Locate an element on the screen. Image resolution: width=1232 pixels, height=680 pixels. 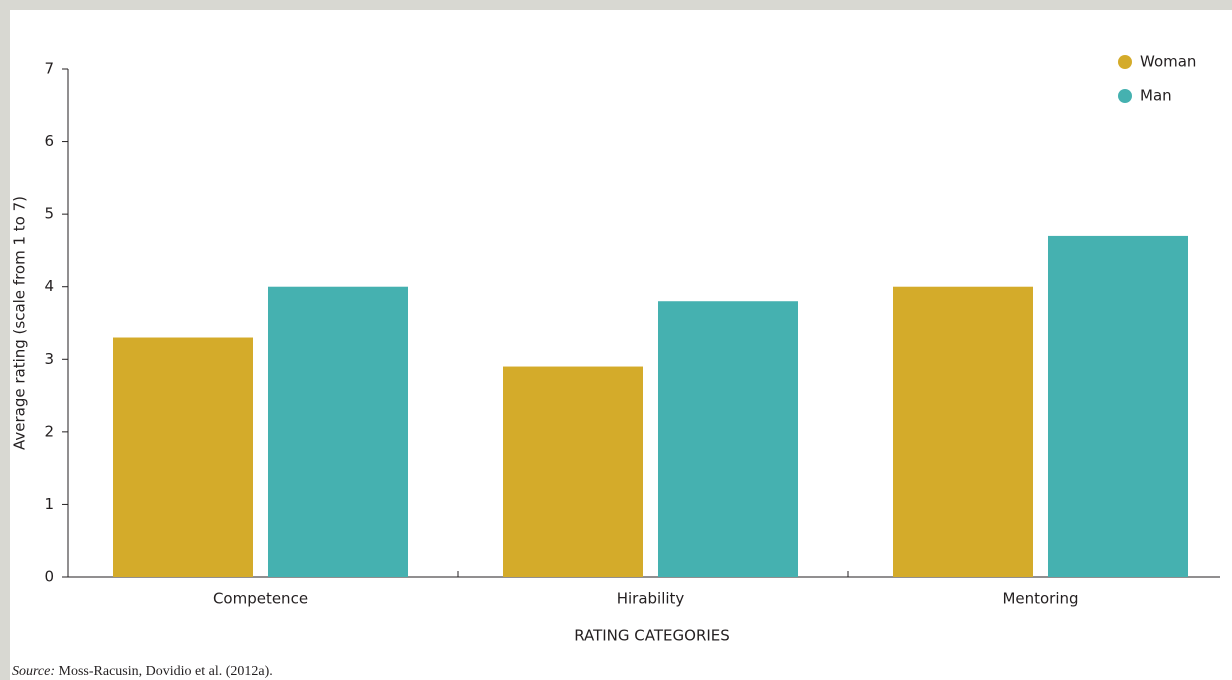
y-tick-label: 3 is located at coordinates (49, 359).